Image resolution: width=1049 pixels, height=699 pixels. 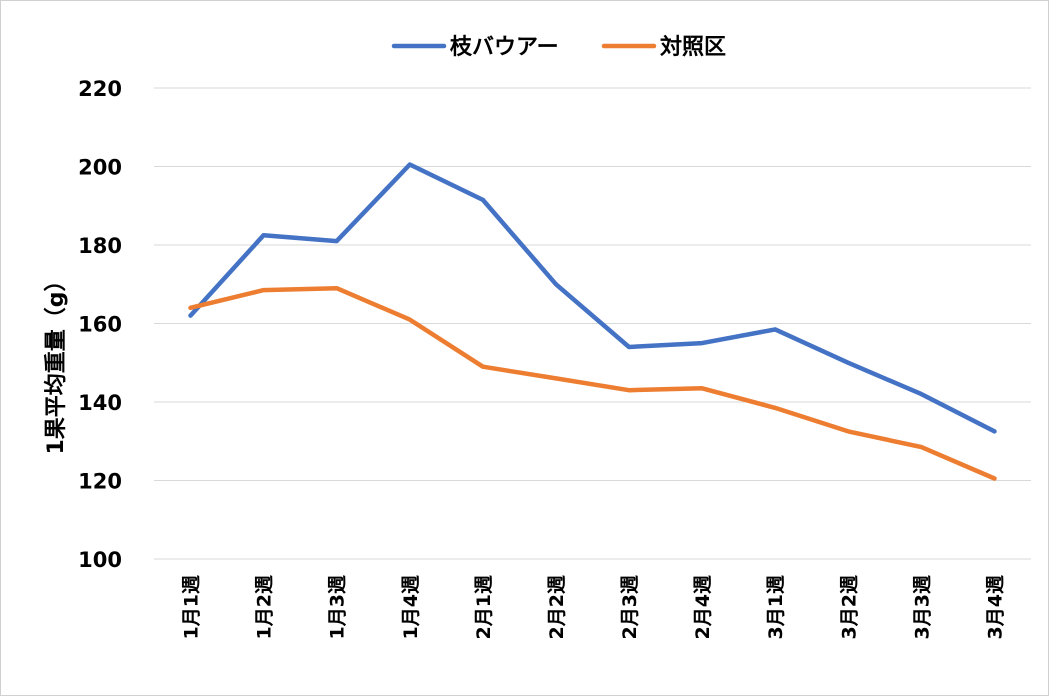 What do you see at coordinates (630, 607) in the screenshot?
I see `x-tick-label: 2月3週` at bounding box center [630, 607].